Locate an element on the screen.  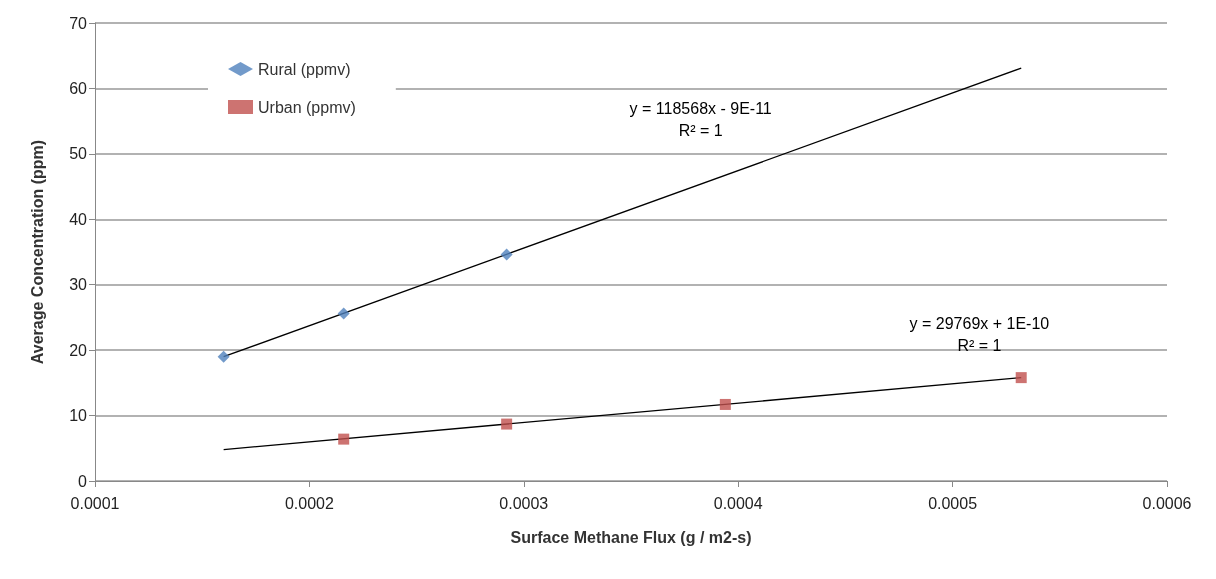
x-tick-label: 0.0004 is located at coordinates (738, 503).